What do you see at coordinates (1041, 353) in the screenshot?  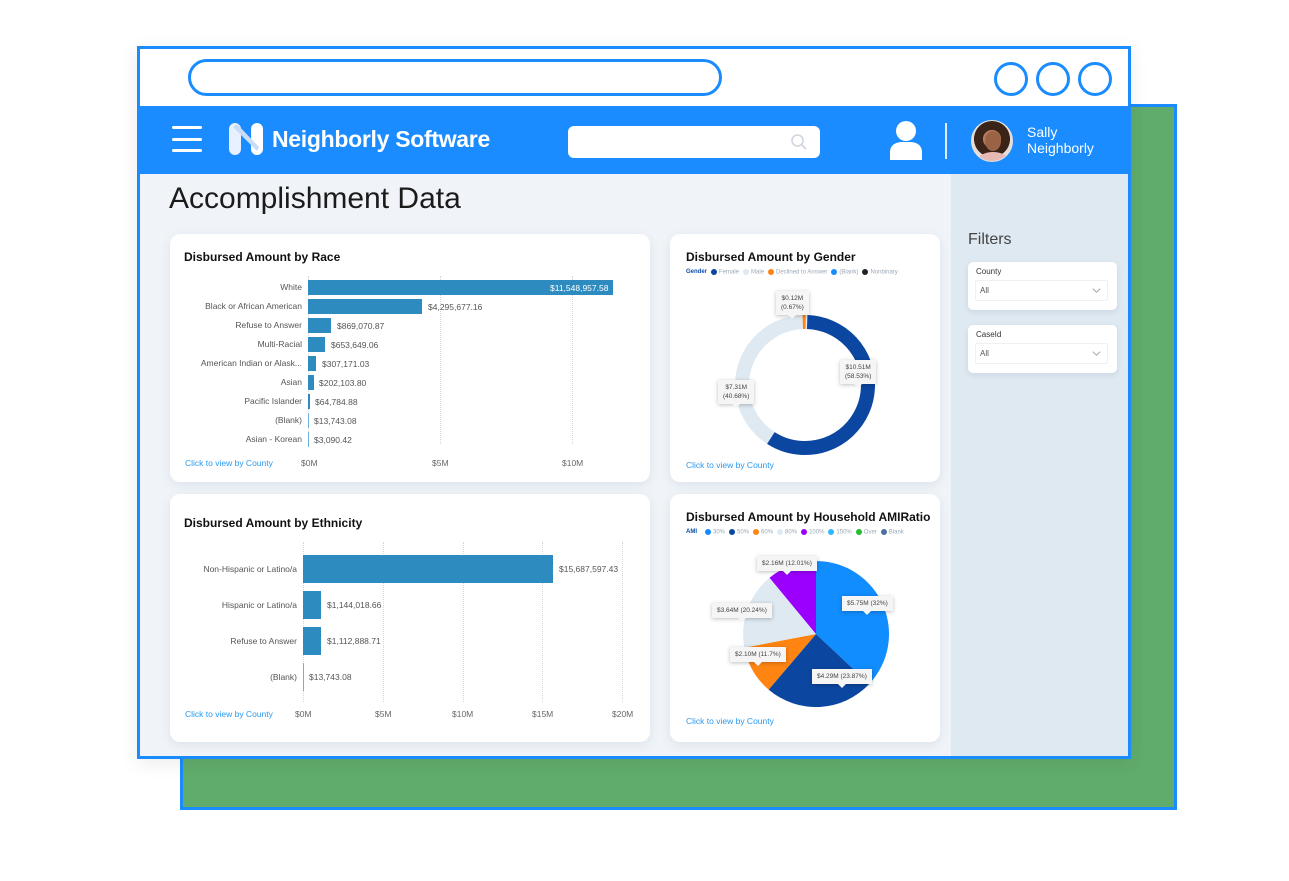 I see `caseid-select: All` at bounding box center [1041, 353].